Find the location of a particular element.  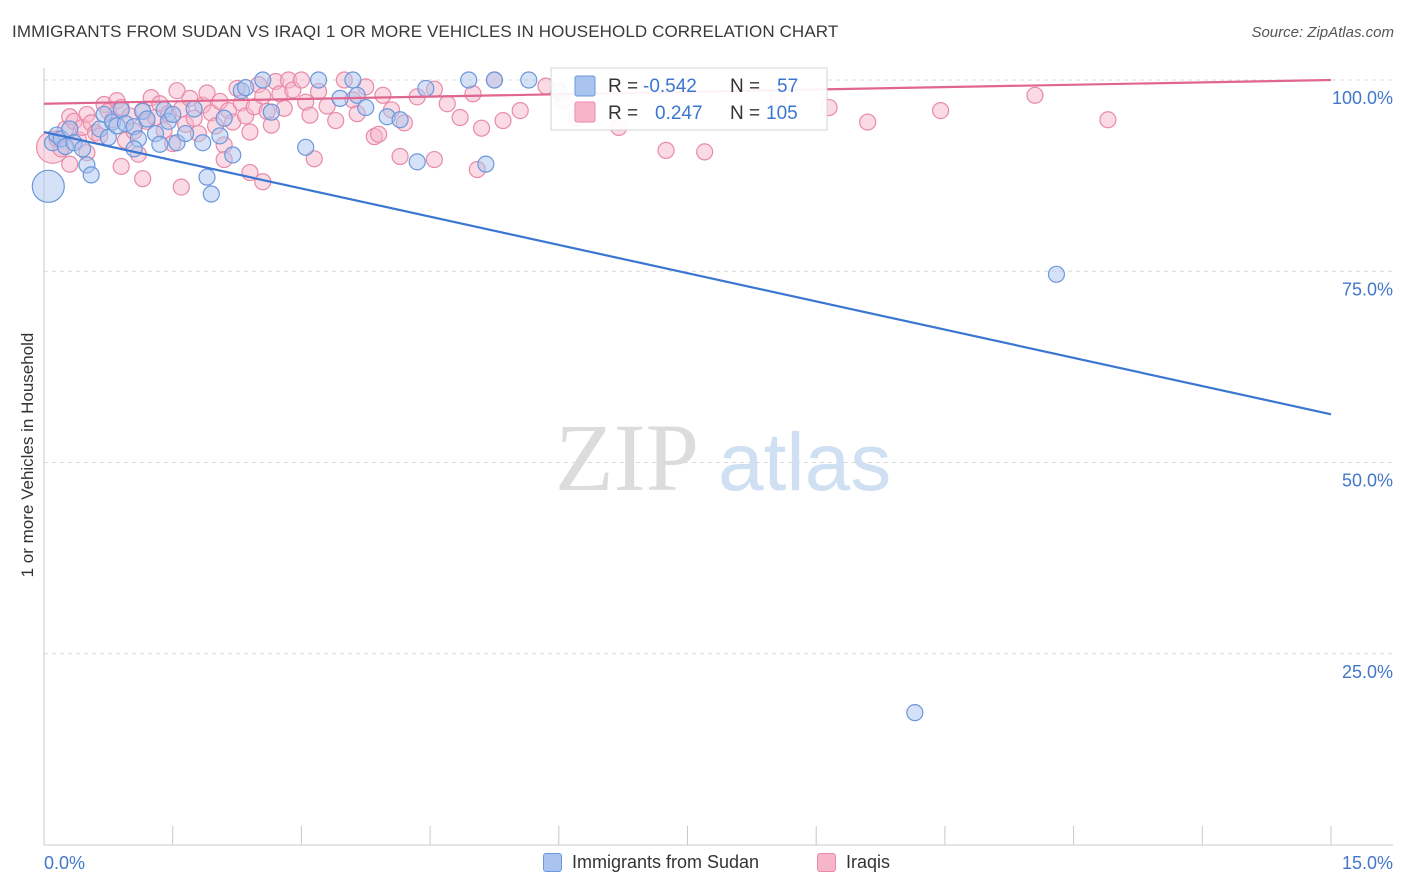

bottom-legend-sudan: Immigrants from Sudan is located at coordinates (651, 862).